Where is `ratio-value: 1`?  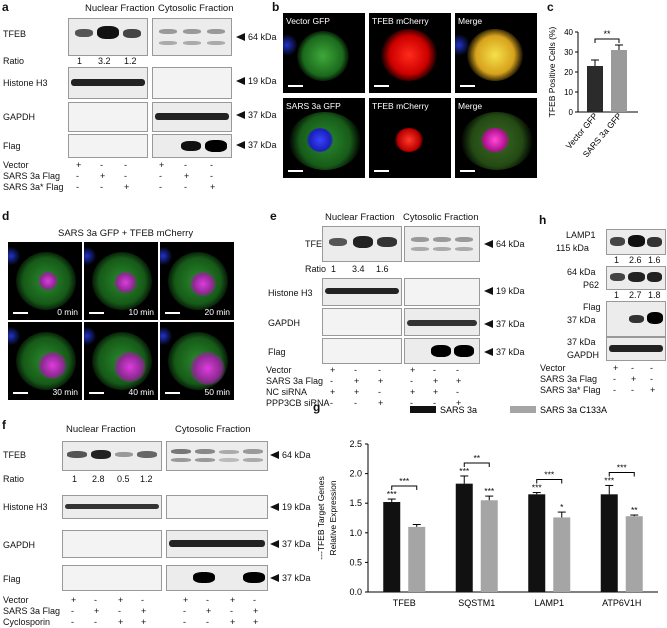 ratio-value: 1 is located at coordinates (617, 260).